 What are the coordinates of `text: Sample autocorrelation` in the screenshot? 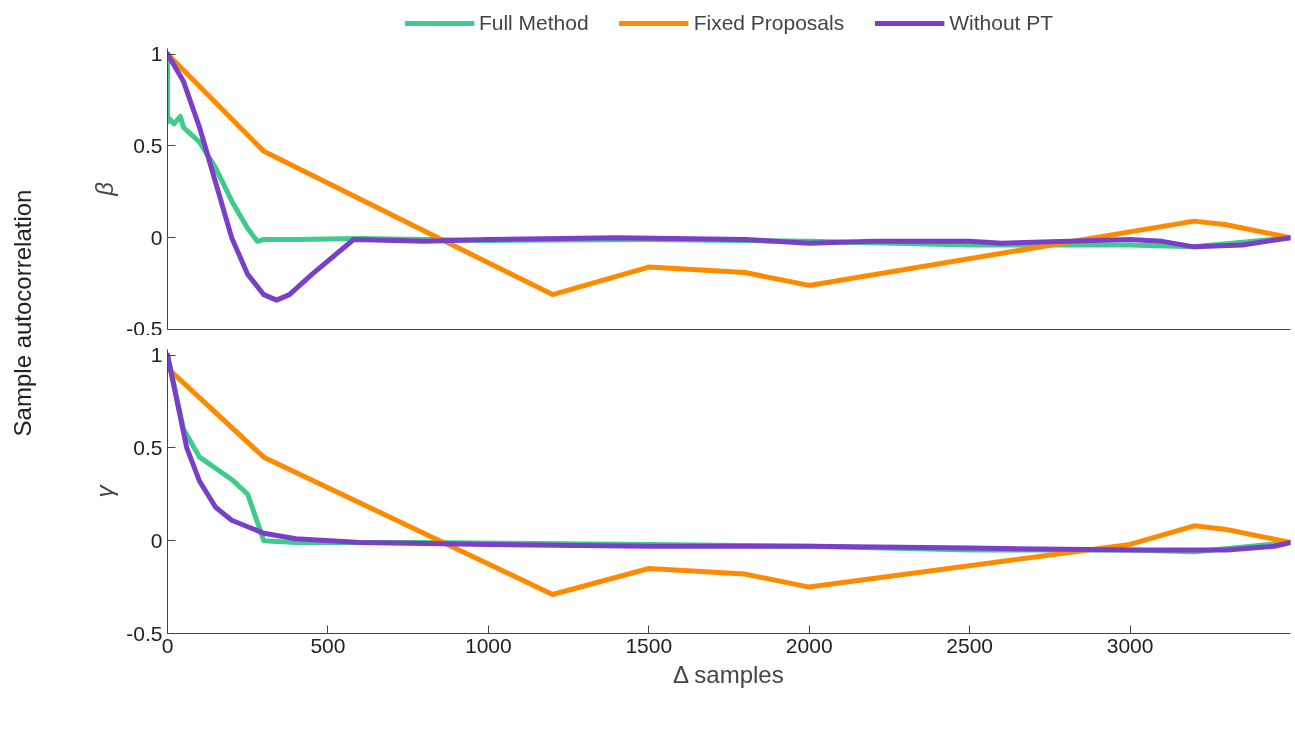 It's located at (22, 313).